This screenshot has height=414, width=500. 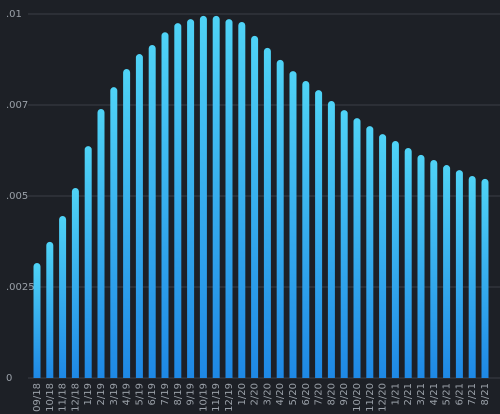 What do you see at coordinates (344, 394) in the screenshot?
I see `x-tick-label: 9/20` at bounding box center [344, 394].